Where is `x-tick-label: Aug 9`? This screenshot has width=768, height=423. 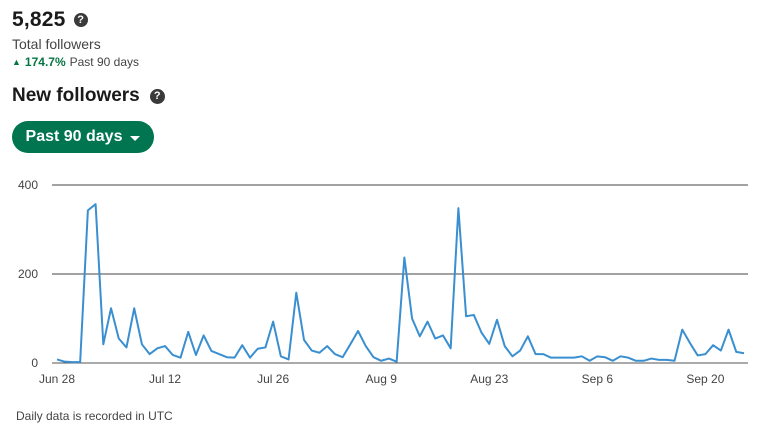
x-tick-label: Aug 9 is located at coordinates (382, 379).